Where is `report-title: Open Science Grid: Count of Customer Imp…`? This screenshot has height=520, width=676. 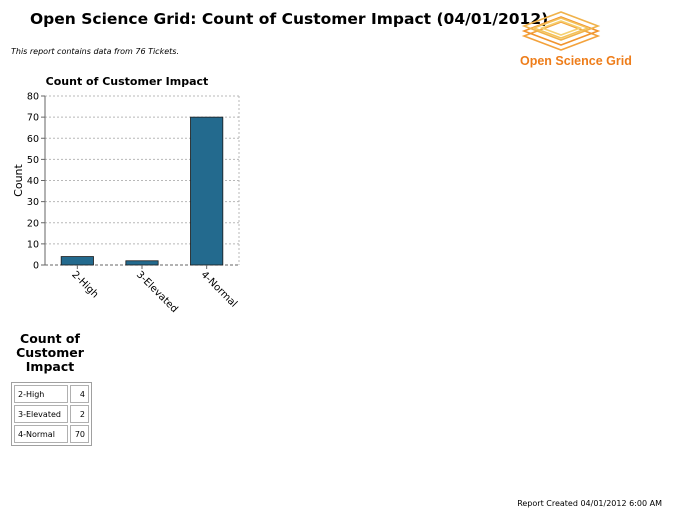
report-title: Open Science Grid: Count of Customer Imp… is located at coordinates (289, 19).